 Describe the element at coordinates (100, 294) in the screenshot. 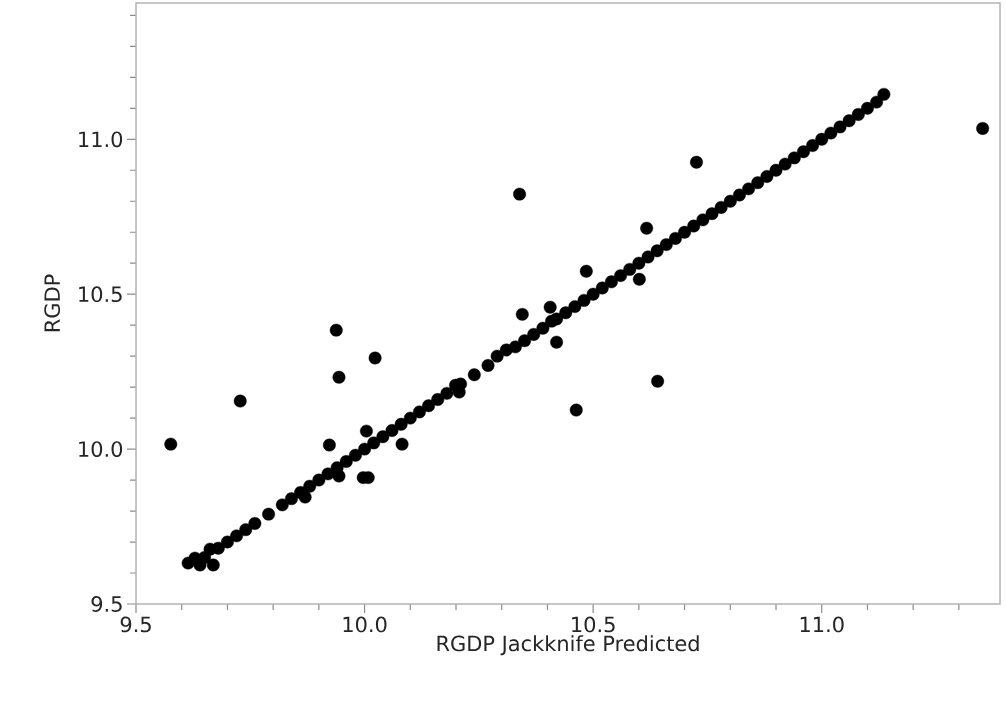

I see `y-tick-label: 10.5` at that location.